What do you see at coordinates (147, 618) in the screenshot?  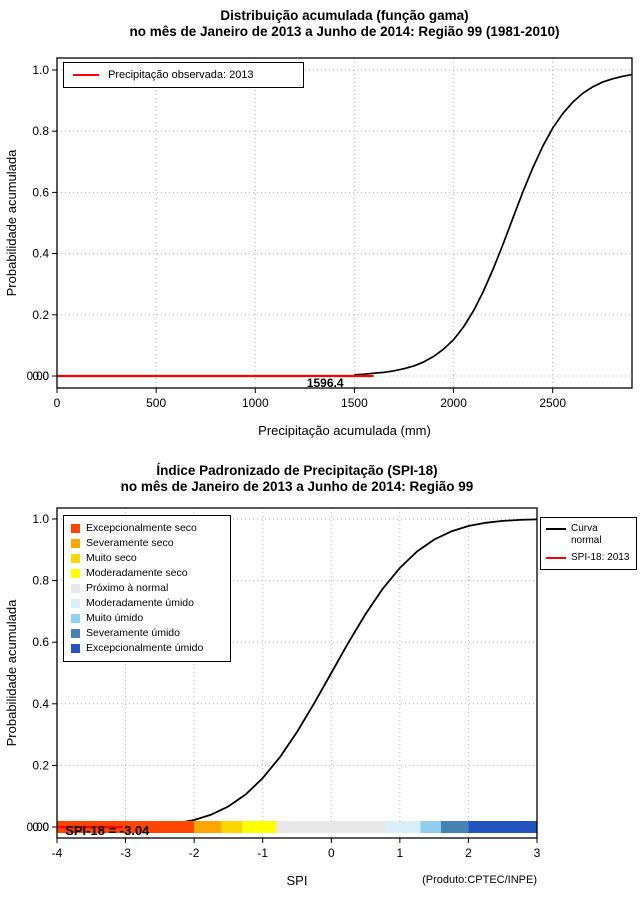 I see `spi-category-item: Muito úmido` at bounding box center [147, 618].